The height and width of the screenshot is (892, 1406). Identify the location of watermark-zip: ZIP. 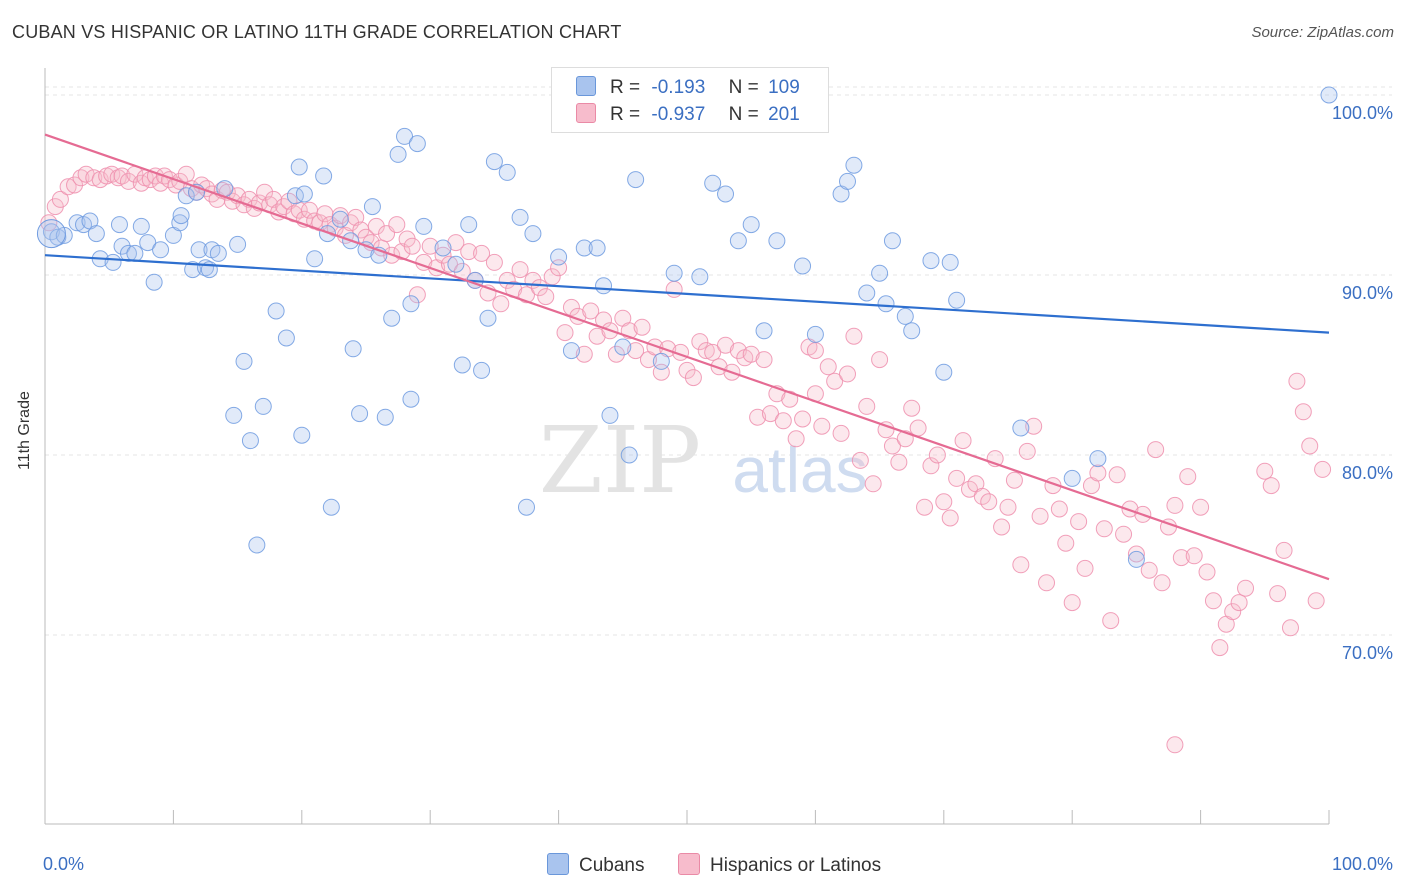
(620, 460).